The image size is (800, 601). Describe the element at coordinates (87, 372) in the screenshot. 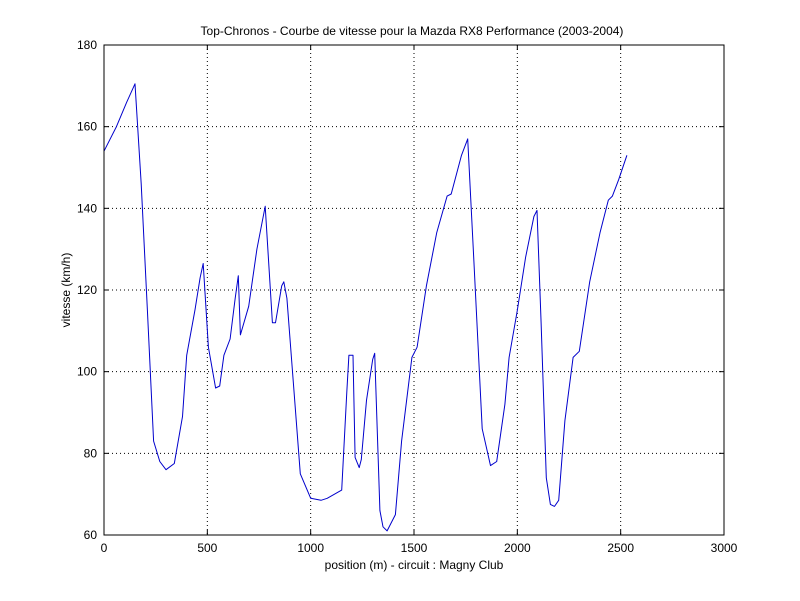

I see `y-tick-label: 100` at that location.